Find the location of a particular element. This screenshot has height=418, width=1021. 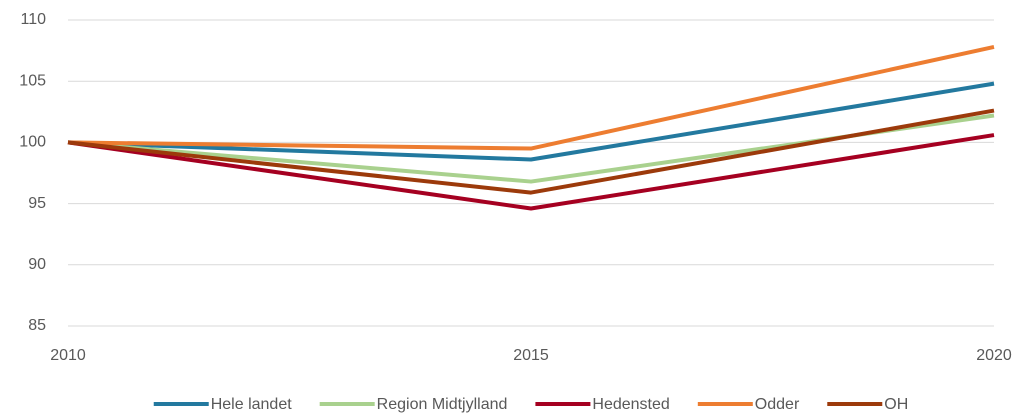

y-tick-label: 105 is located at coordinates (32, 80).